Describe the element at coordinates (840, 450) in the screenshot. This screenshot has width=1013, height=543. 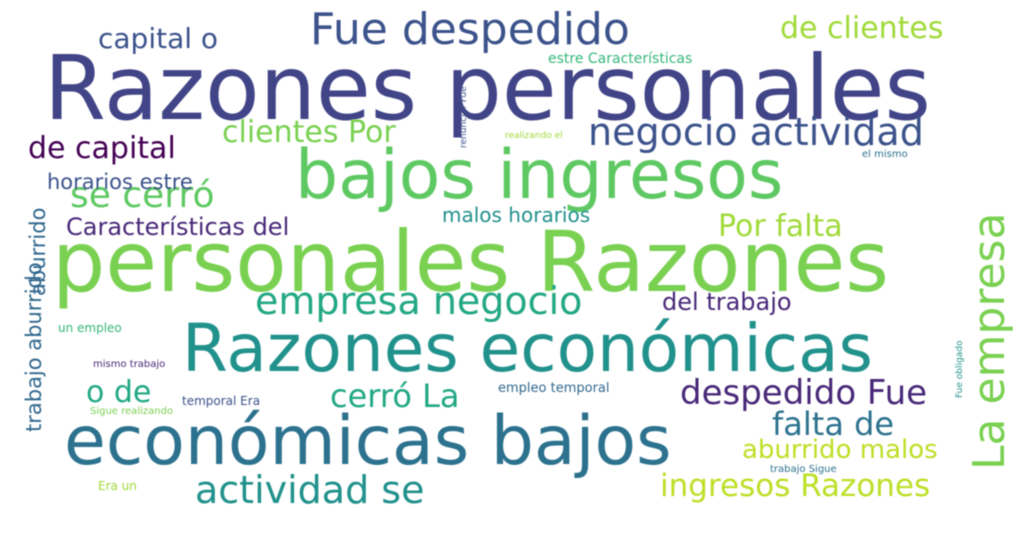
I see `word-aburrido-malos: aburrido malos` at that location.